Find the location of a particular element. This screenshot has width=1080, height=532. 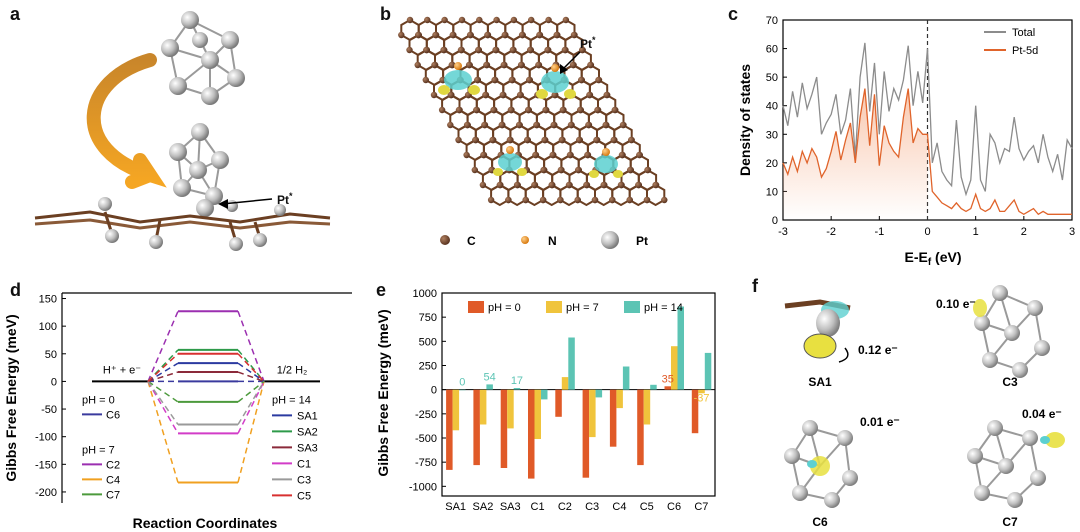

d-legend-label: SA3 is located at coordinates (307, 448).